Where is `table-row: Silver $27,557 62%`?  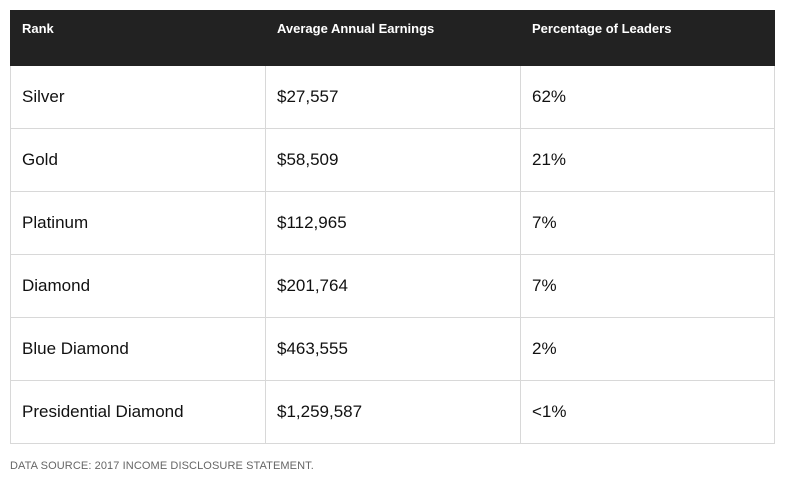 table-row: Silver $27,557 62% is located at coordinates (392, 97).